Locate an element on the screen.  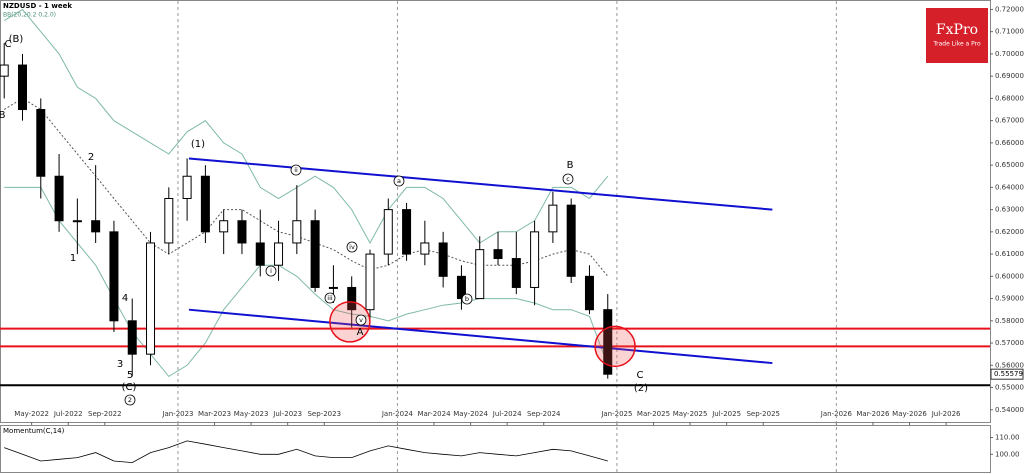
wave-label: iii is located at coordinates (330, 298).